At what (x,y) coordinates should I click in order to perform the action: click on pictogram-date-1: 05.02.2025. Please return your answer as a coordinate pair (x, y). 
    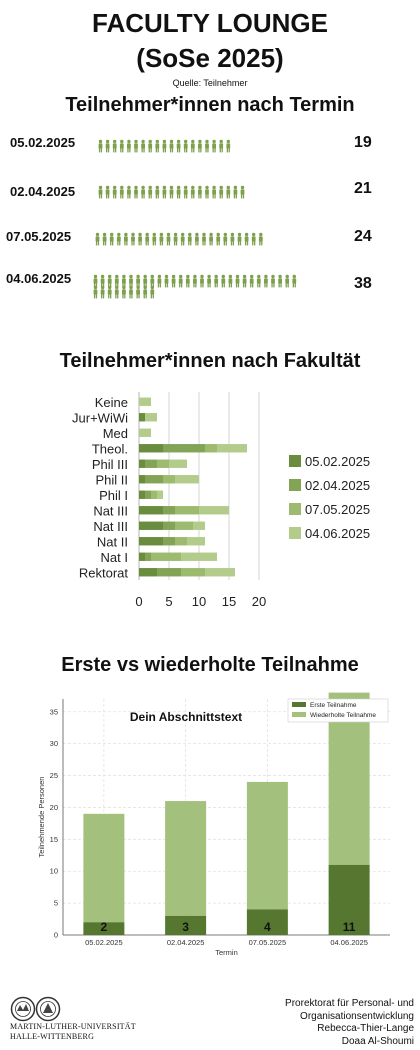
    Looking at the image, I should click on (43, 142).